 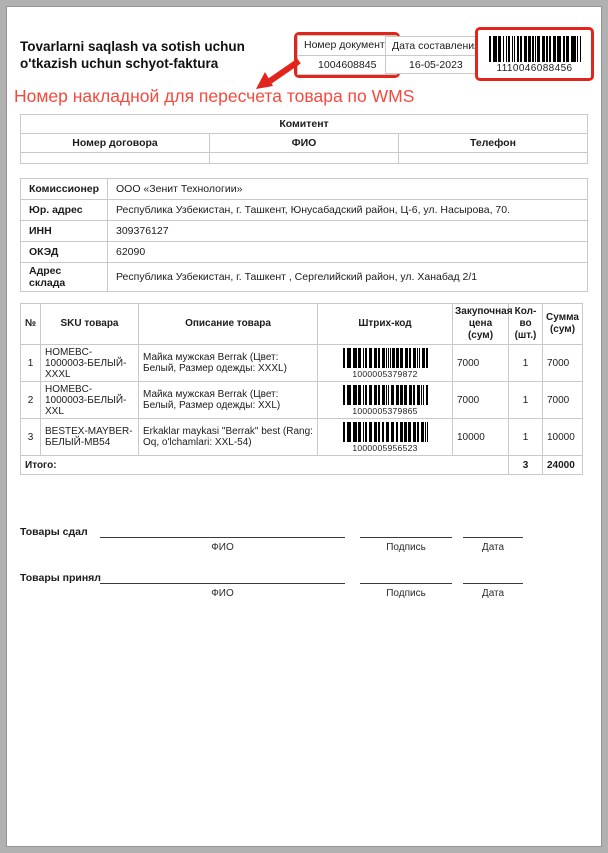 What do you see at coordinates (436, 64) in the screenshot?
I see `date-value: 16-05-2023` at bounding box center [436, 64].